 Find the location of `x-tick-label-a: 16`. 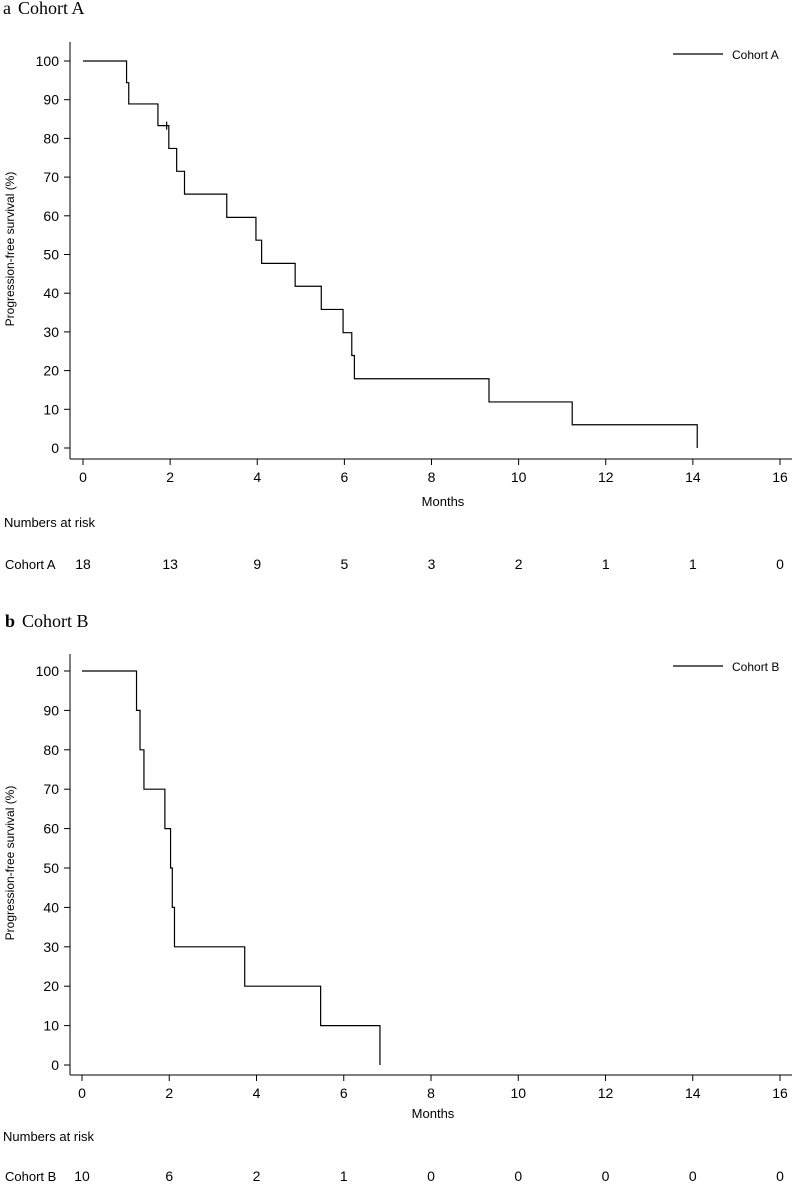

x-tick-label-a: 16 is located at coordinates (780, 477).